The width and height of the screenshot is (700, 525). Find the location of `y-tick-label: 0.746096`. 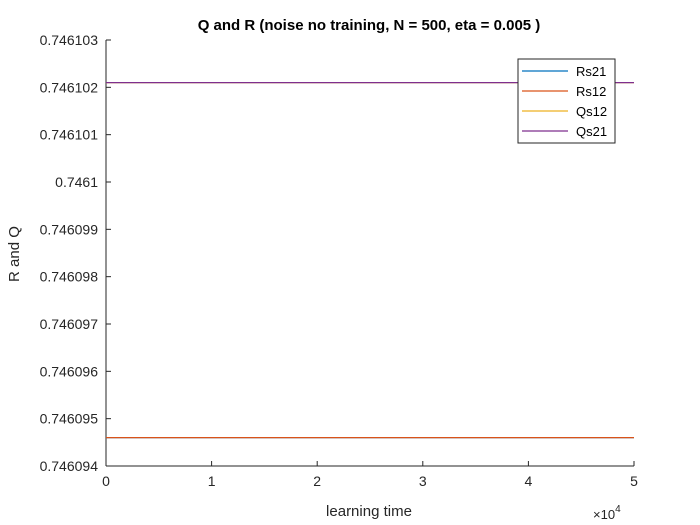

y-tick-label: 0.746096 is located at coordinates (69, 371).